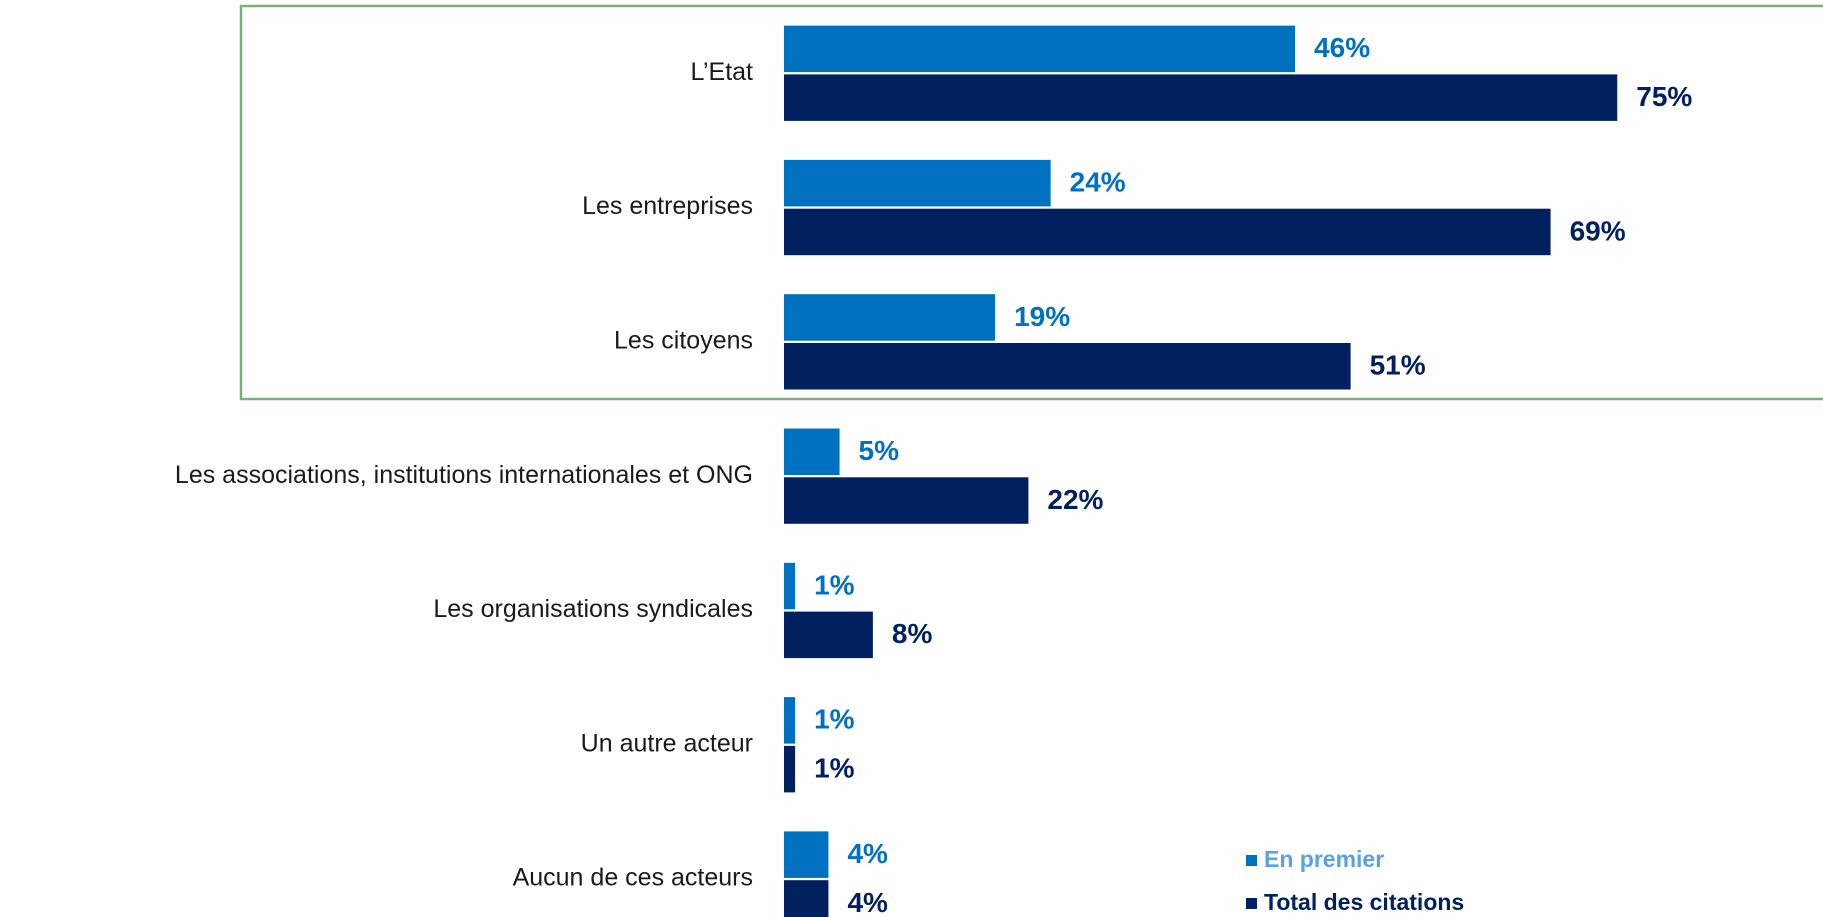 The width and height of the screenshot is (1823, 917). What do you see at coordinates (1342, 47) in the screenshot?
I see `value-label: 46%` at bounding box center [1342, 47].